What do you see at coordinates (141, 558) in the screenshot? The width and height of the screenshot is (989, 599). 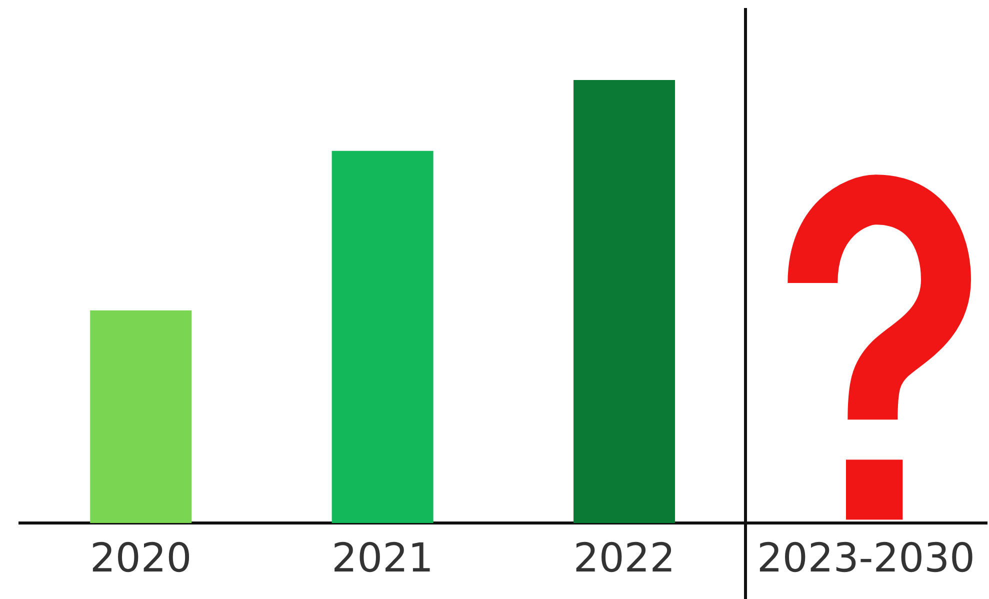 I see `x-tick-label: 2020` at bounding box center [141, 558].